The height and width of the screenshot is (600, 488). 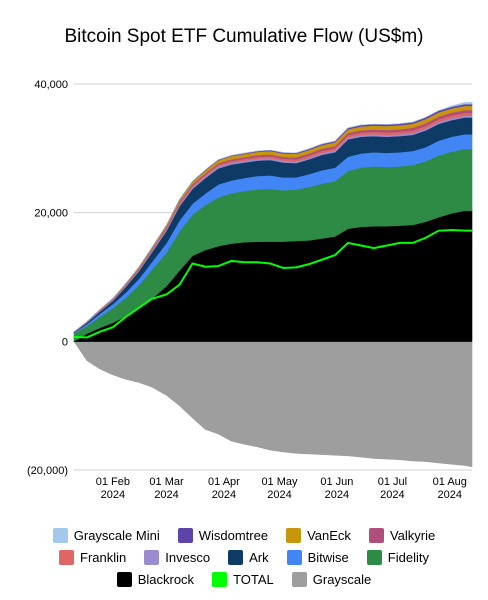 What do you see at coordinates (233, 535) in the screenshot?
I see `legend-label: Wisdomtree` at bounding box center [233, 535].